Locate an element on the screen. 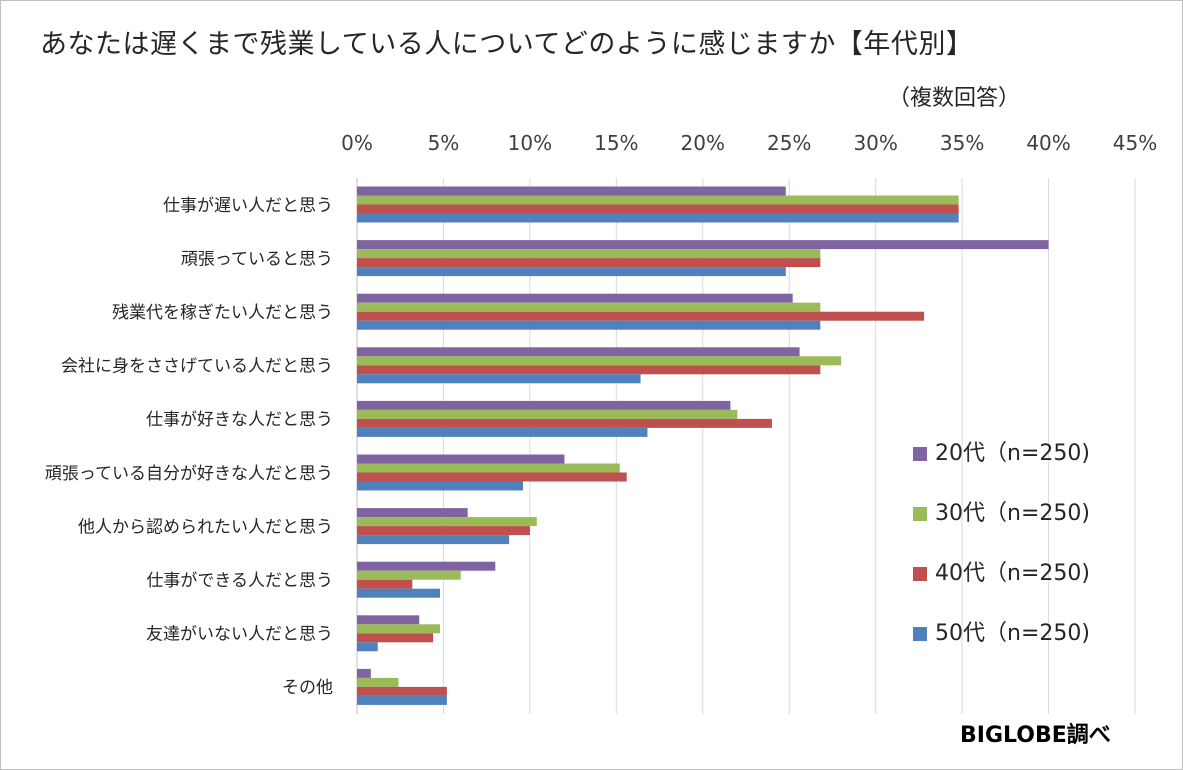 The width and height of the screenshot is (1183, 770). category-label: 友達がいない人だと思う is located at coordinates (239, 635).